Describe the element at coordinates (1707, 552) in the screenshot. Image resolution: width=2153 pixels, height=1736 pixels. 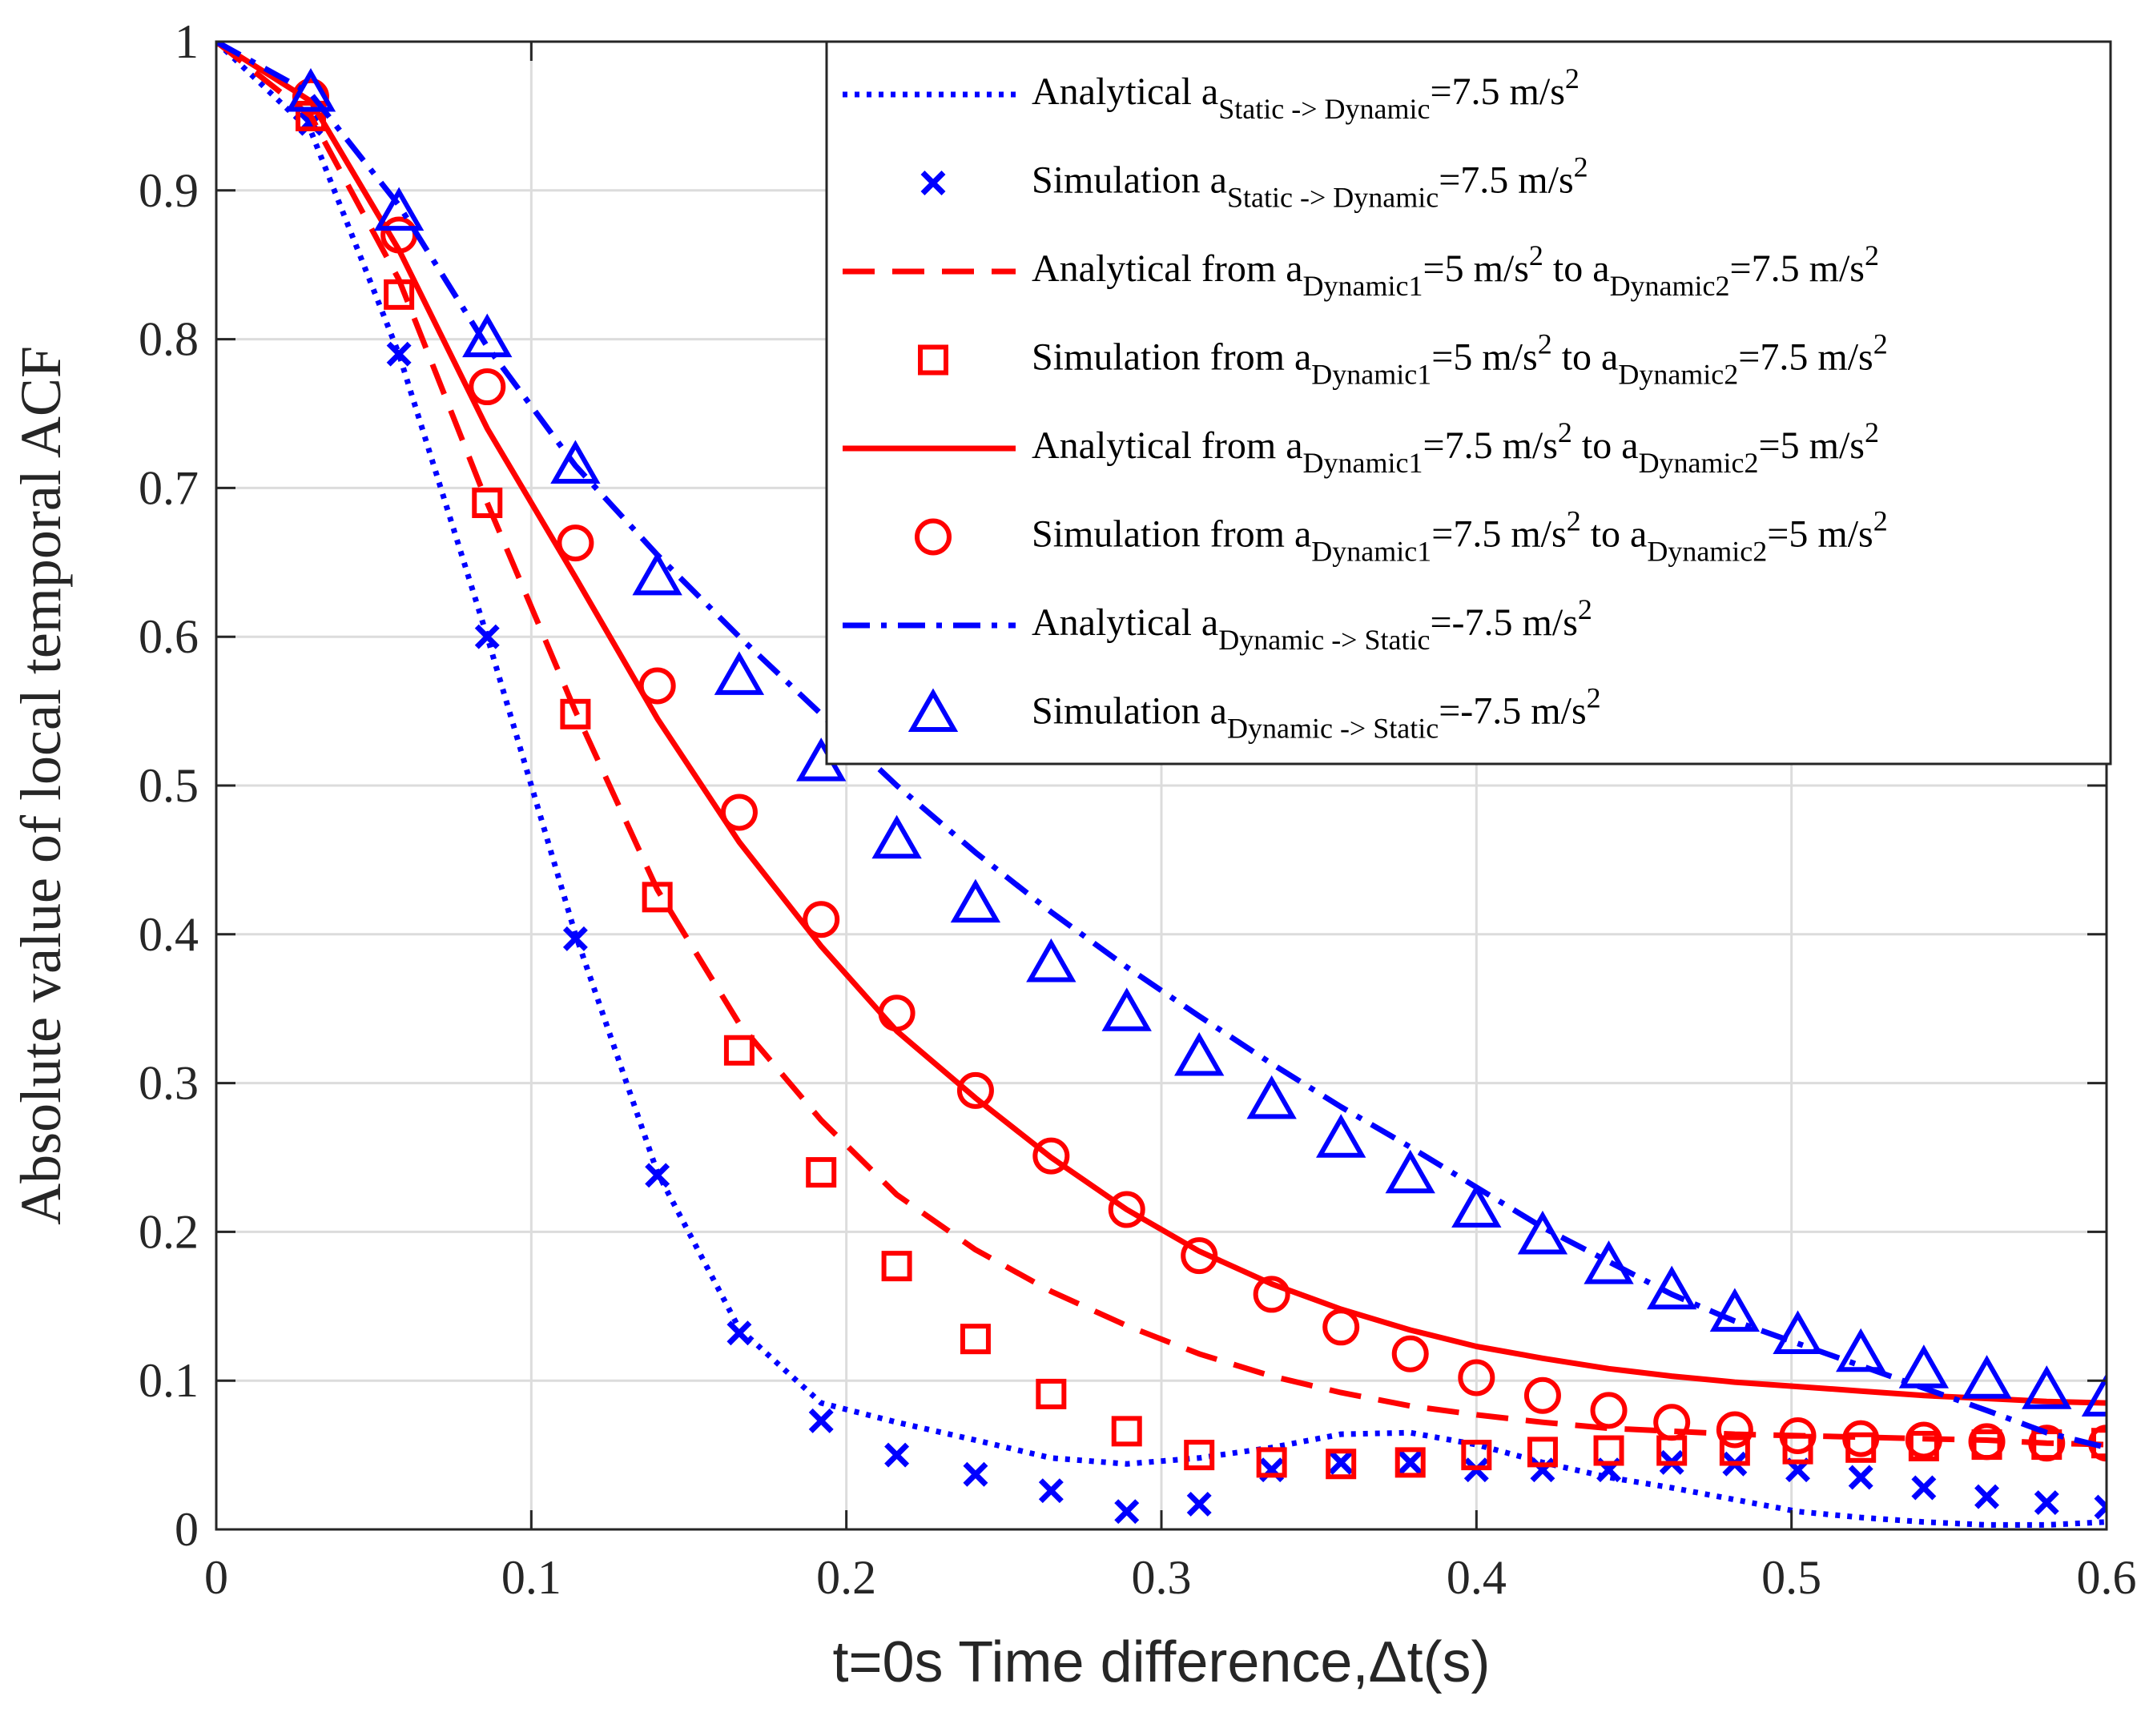
I see `legend-label-part: Dynamic2` at that location.